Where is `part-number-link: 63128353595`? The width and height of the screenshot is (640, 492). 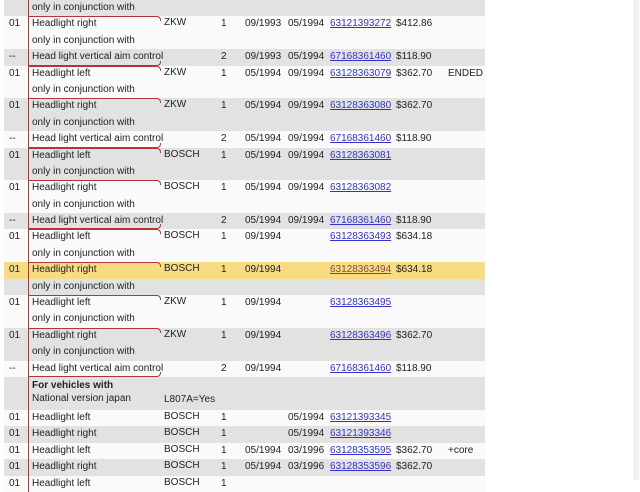
part-number-link: 63128353595 is located at coordinates (361, 450).